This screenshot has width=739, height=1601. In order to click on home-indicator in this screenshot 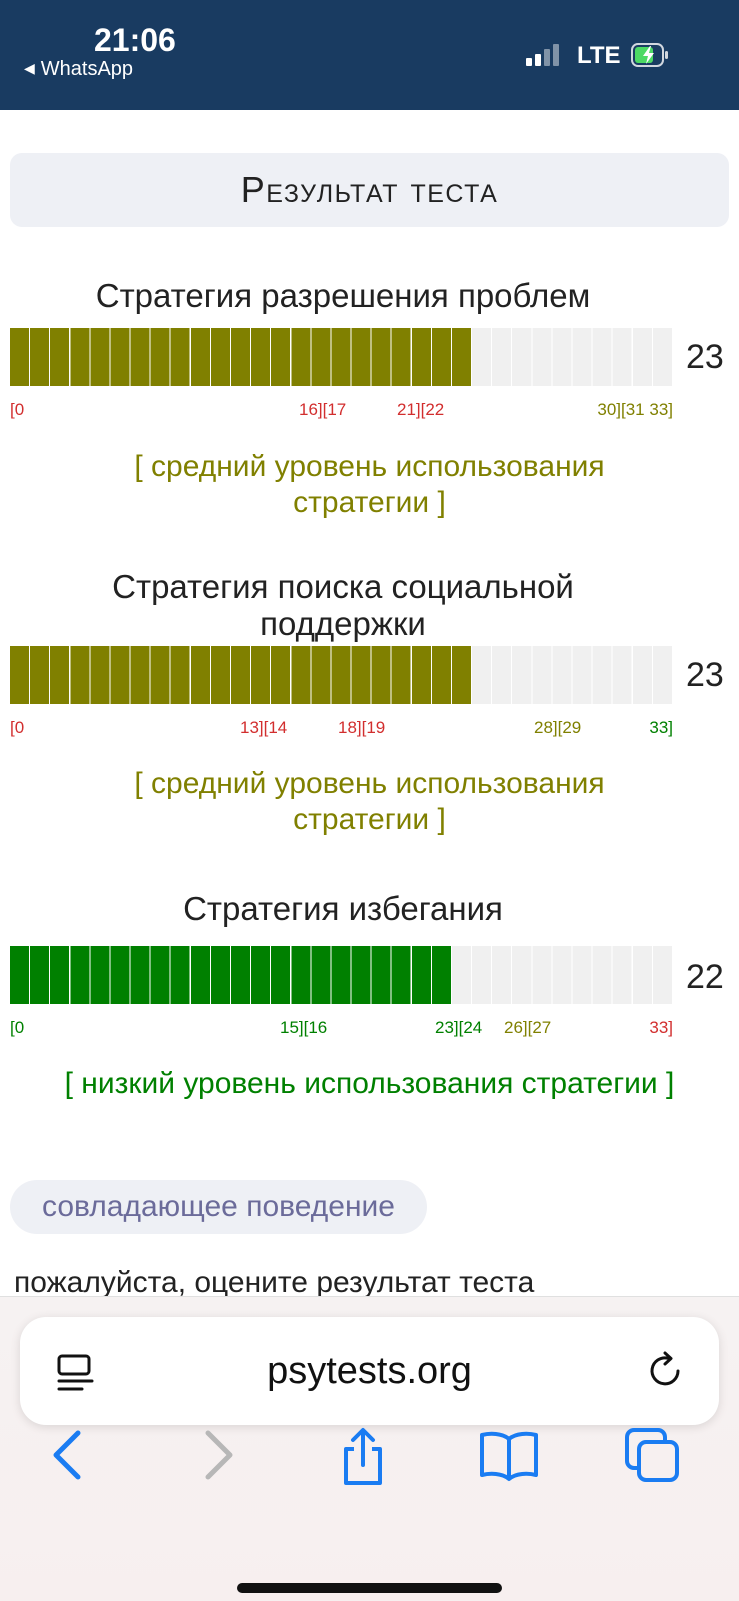, I will do `click(369, 1588)`.